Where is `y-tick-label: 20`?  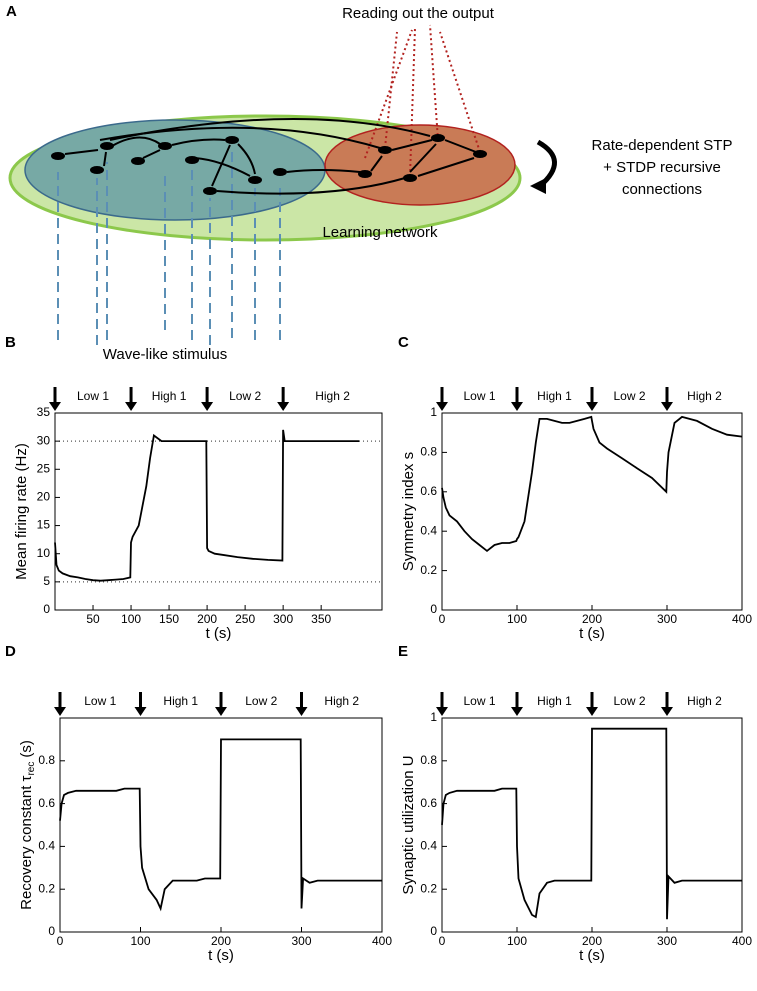
y-tick-label: 20 is located at coordinates (44, 497).